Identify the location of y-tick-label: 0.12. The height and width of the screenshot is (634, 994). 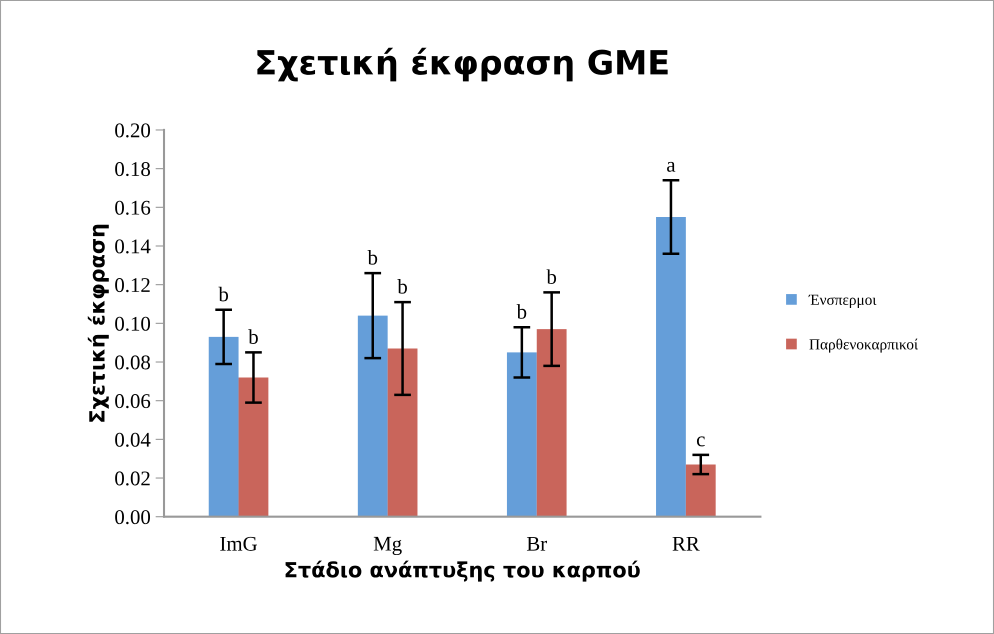
(132, 285).